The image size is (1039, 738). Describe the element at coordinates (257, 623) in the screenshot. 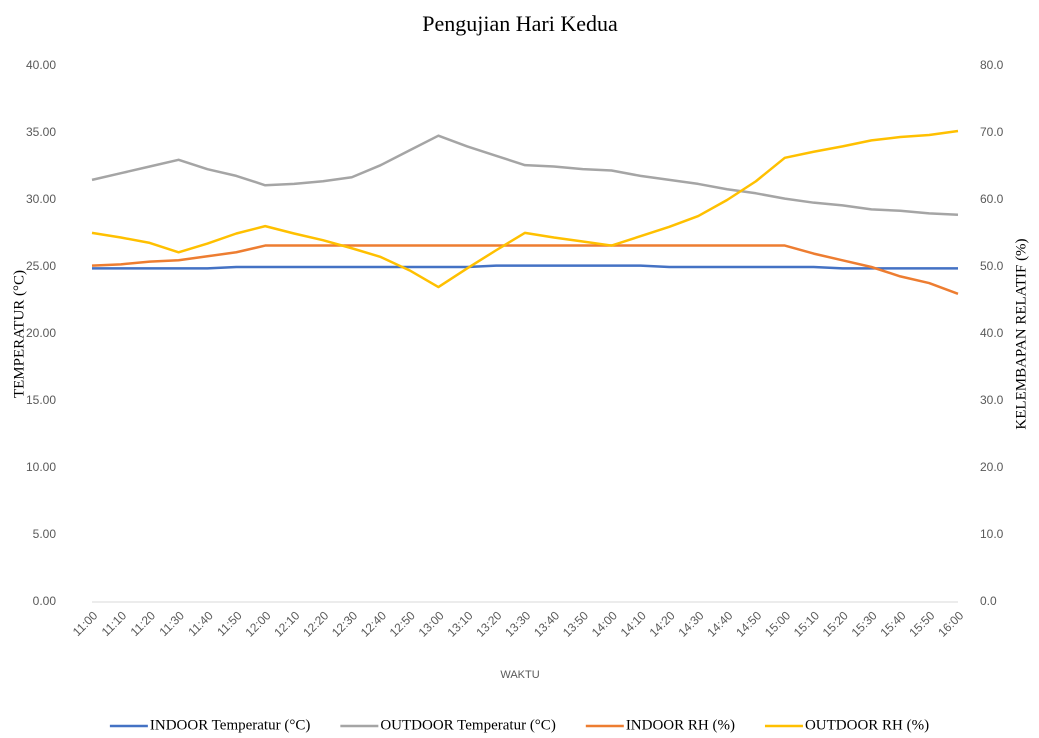

I see `x-tick-label: 12:00` at that location.